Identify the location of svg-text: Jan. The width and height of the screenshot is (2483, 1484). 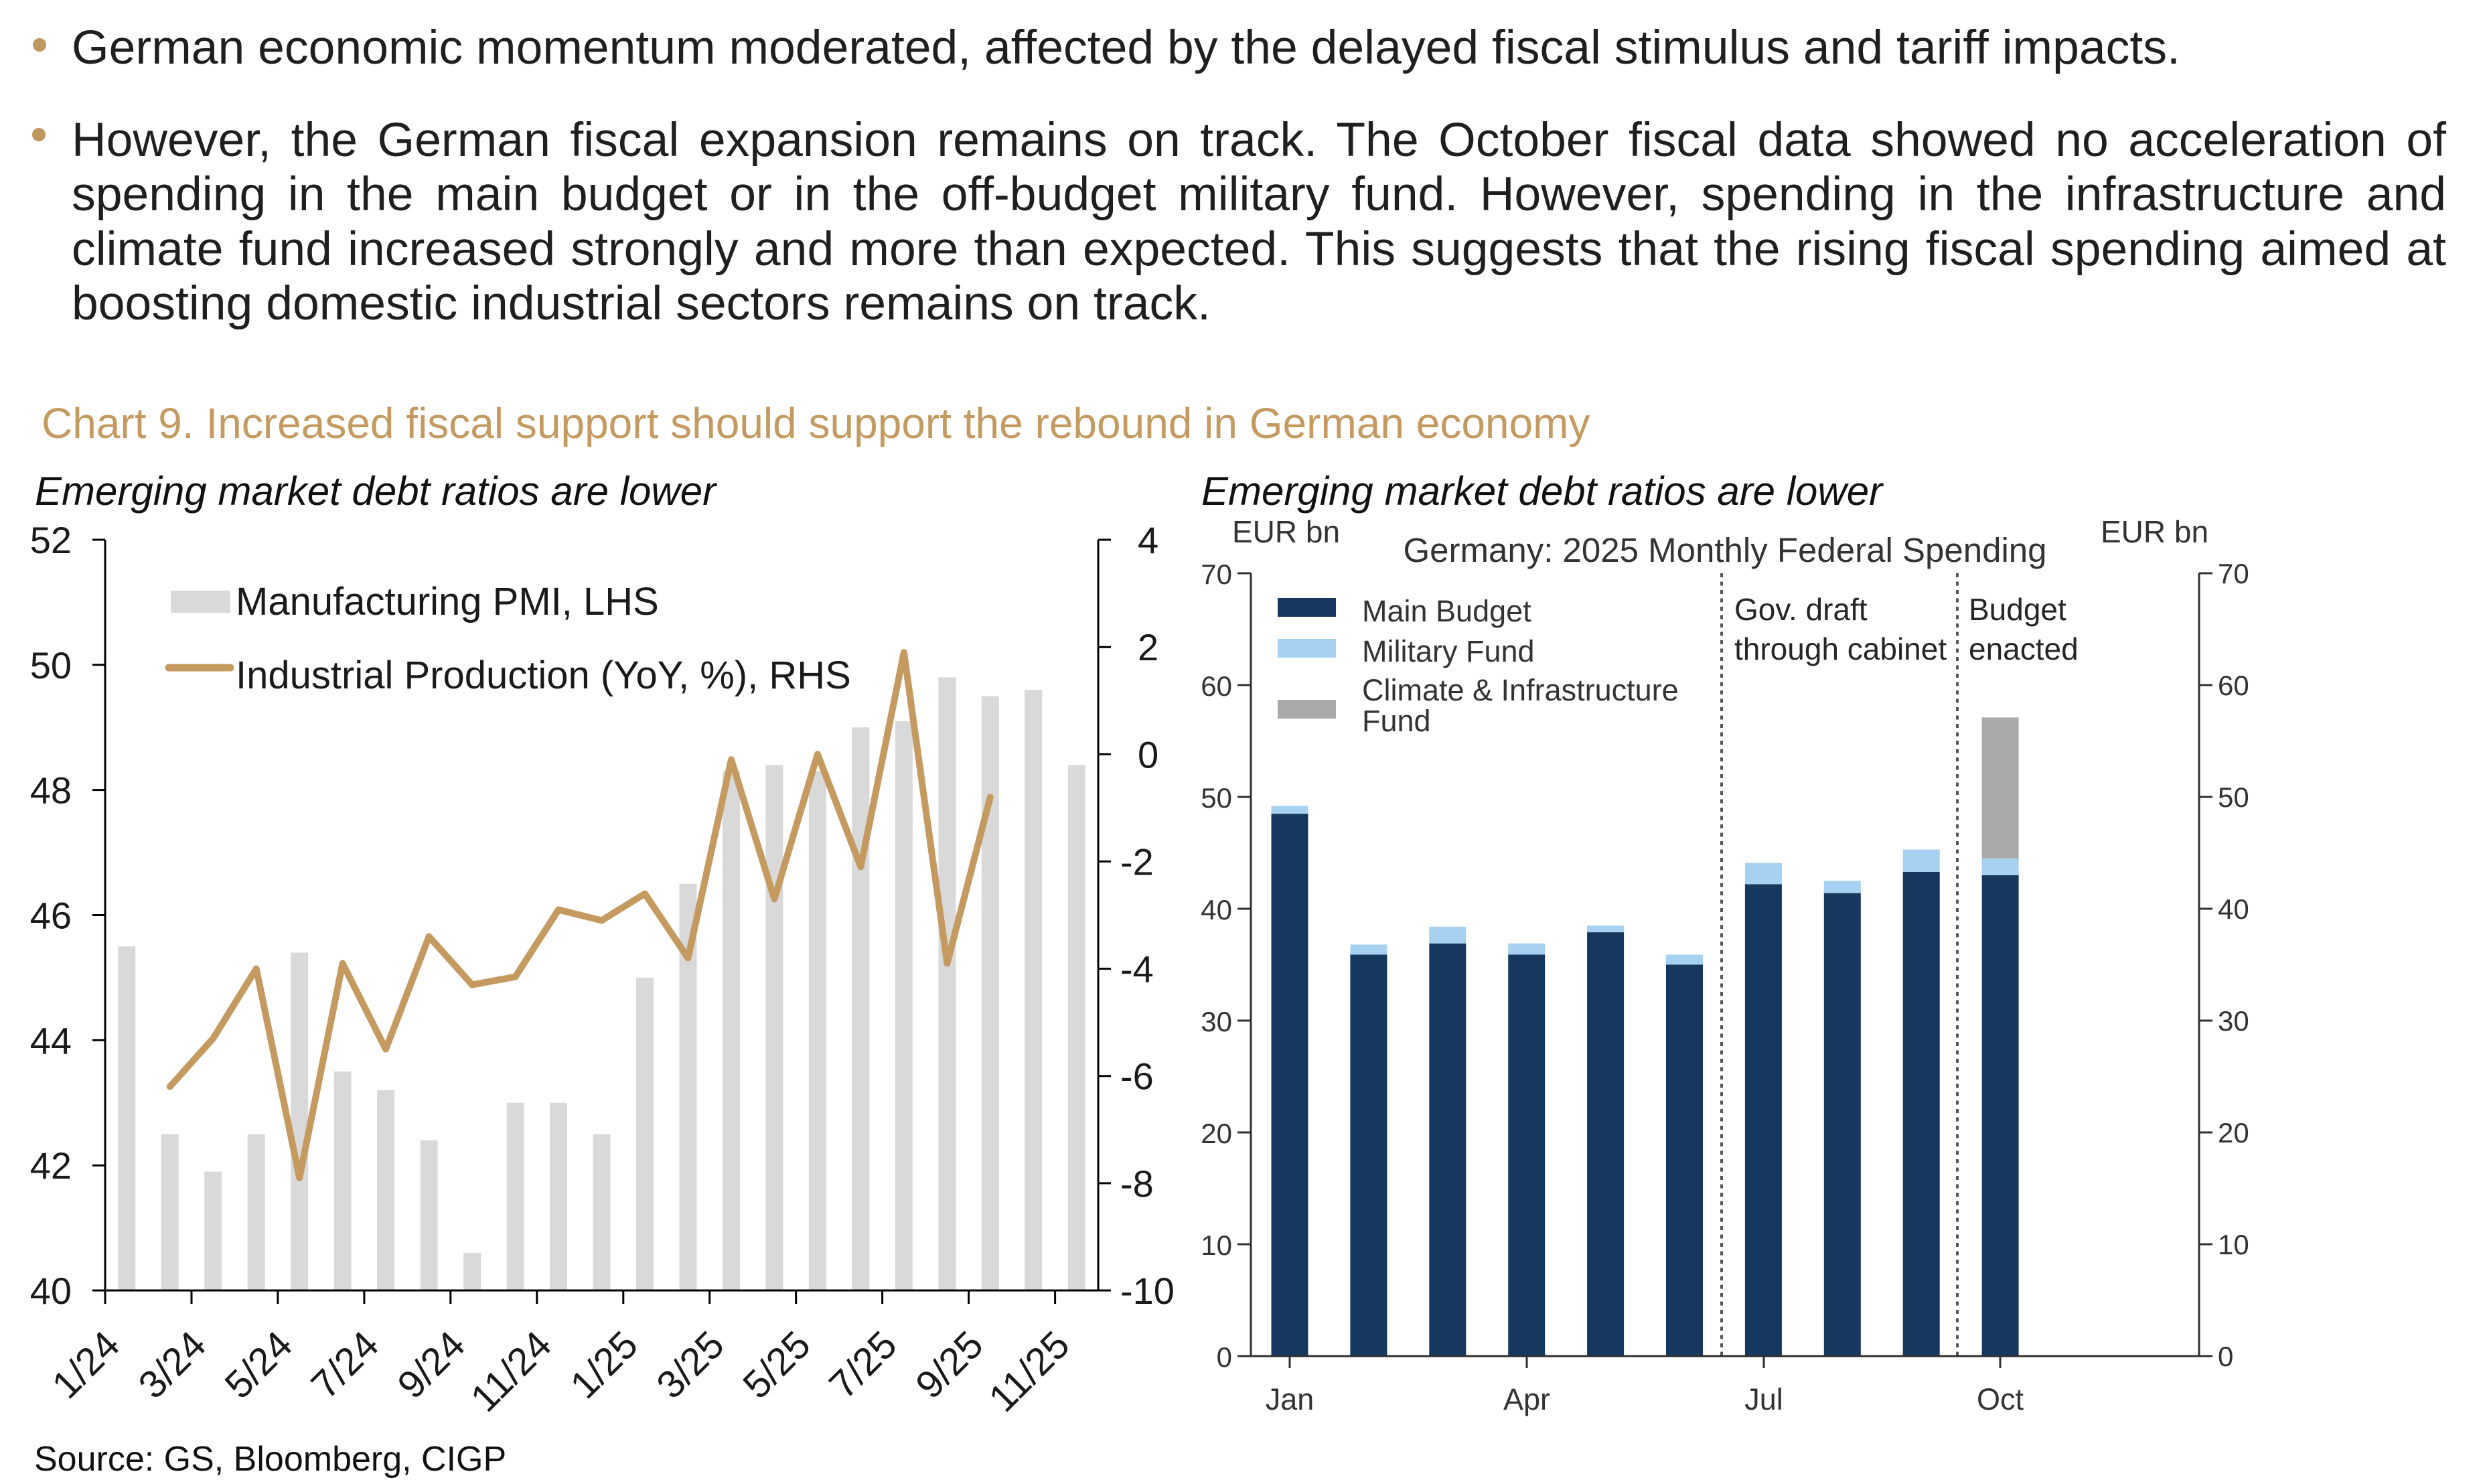
(1290, 1399).